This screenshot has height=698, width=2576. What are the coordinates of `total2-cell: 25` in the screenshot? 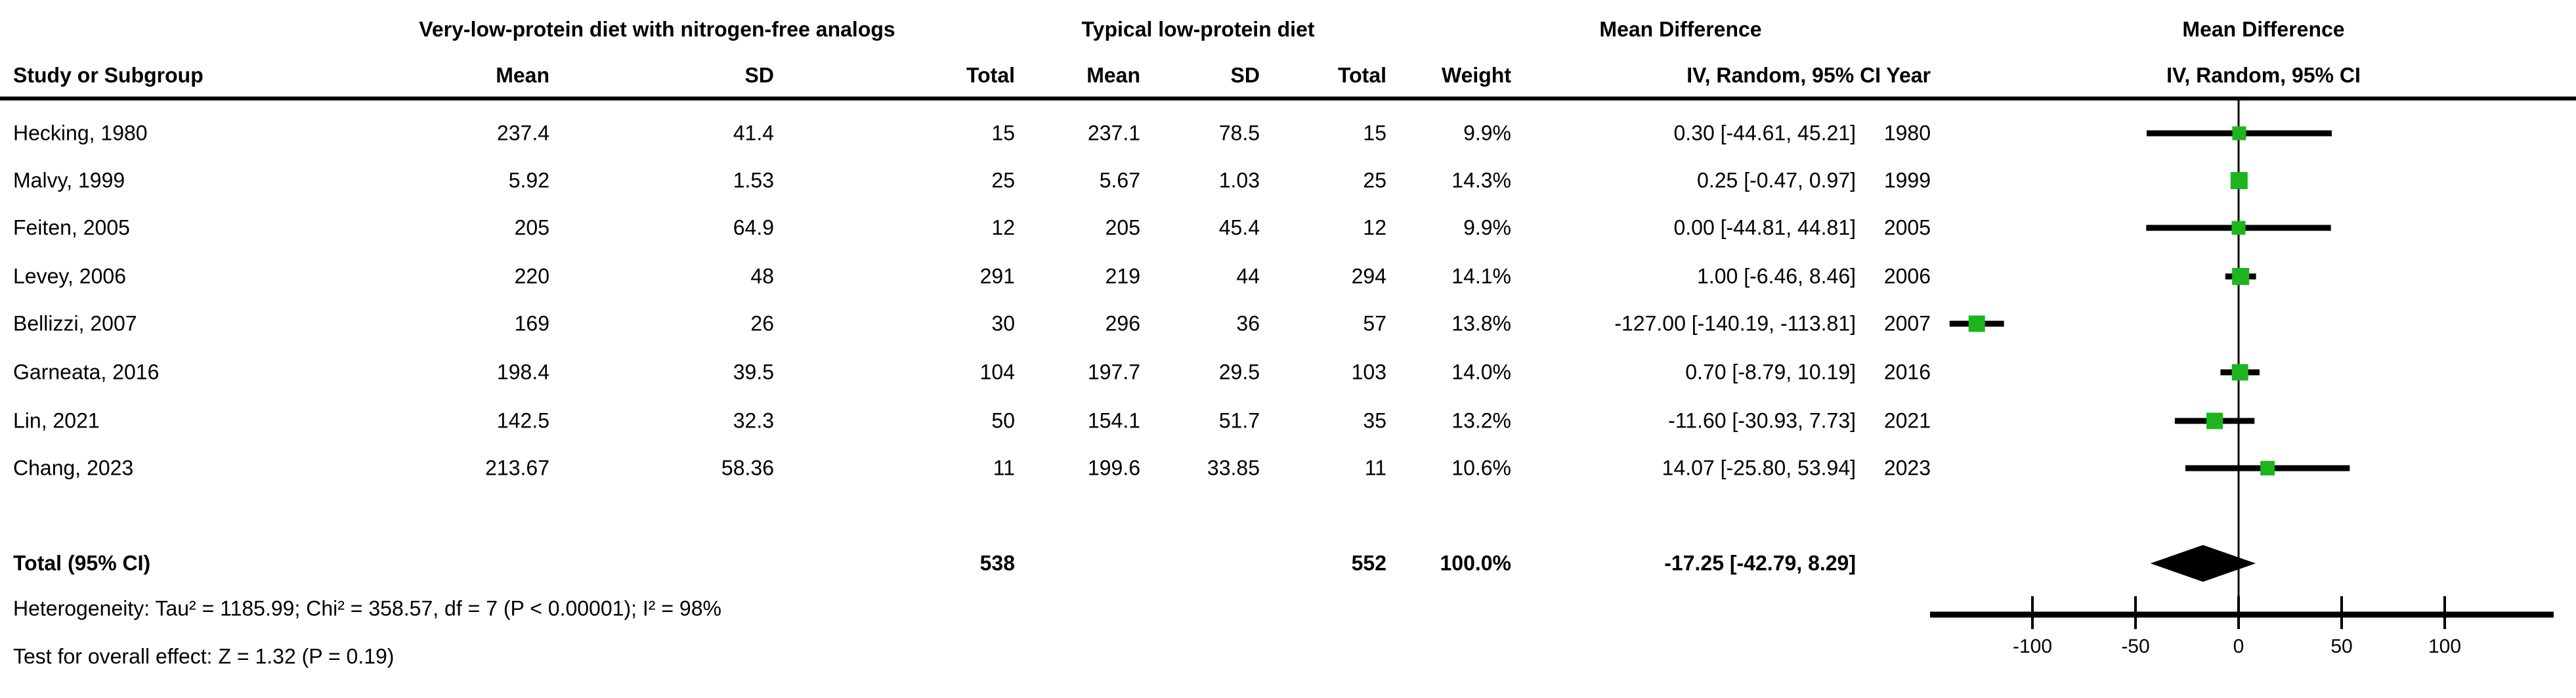 It's located at (1374, 180).